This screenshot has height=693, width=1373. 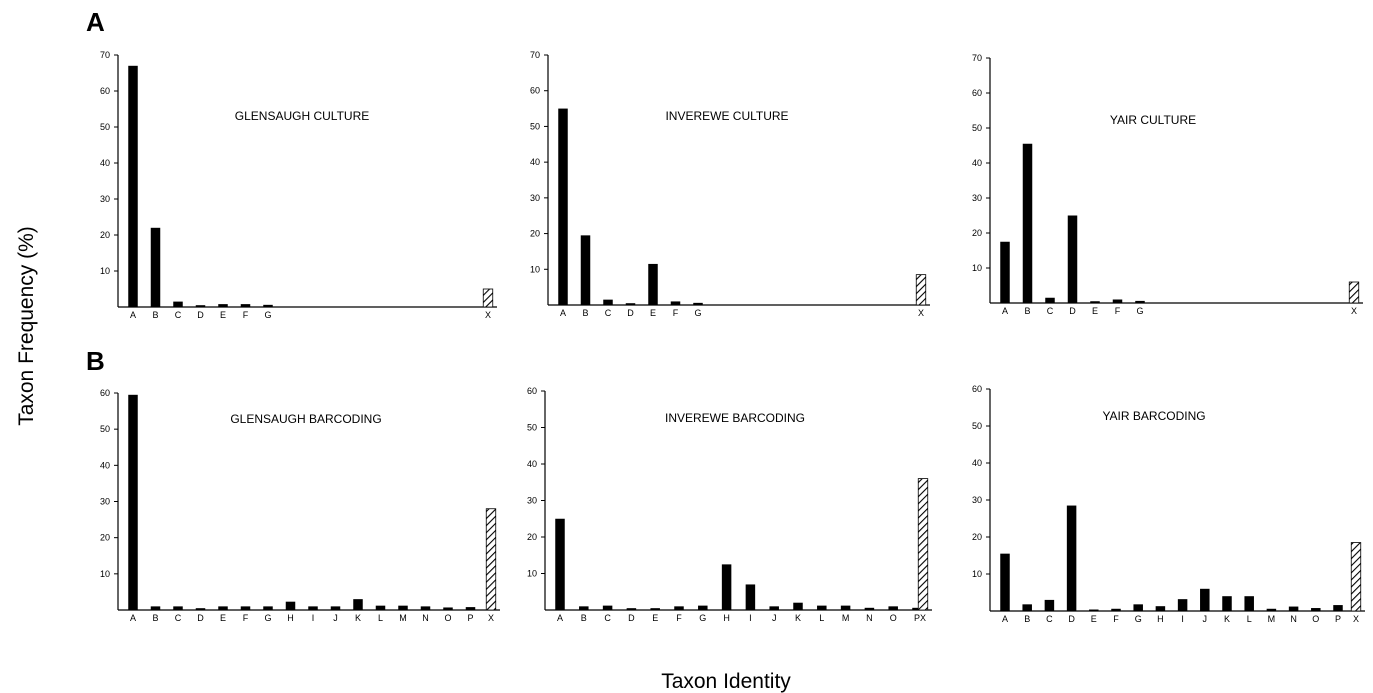 I want to click on chart-title: YAIR CULTURE, so click(x=1153, y=120).